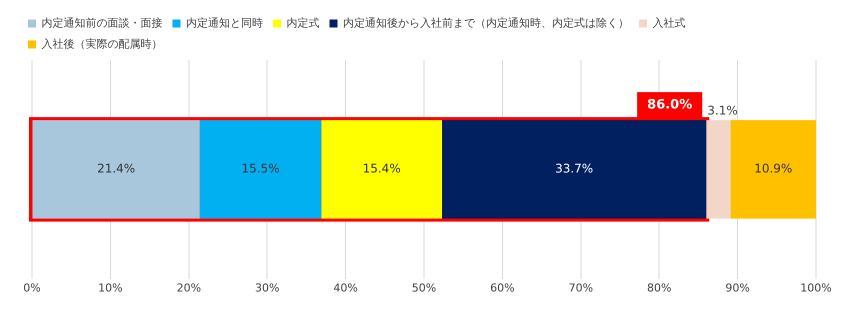  Describe the element at coordinates (574, 169) in the screenshot. I see `data-label: 33.7%` at that location.